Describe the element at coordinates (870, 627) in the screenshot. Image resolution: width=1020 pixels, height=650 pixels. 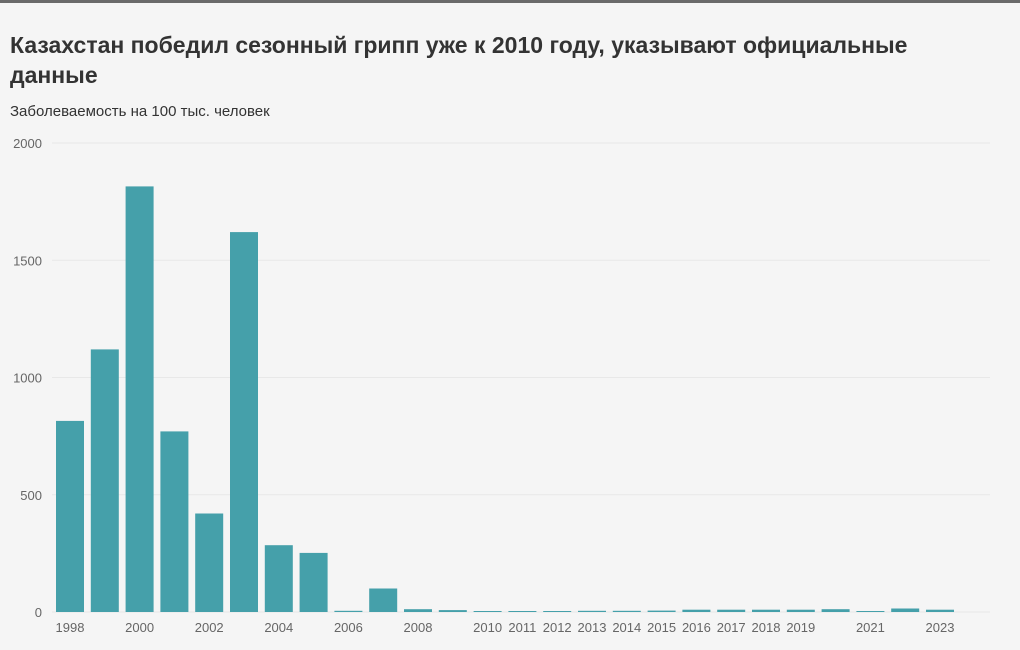
I see `x-tick-label: 2021` at that location.